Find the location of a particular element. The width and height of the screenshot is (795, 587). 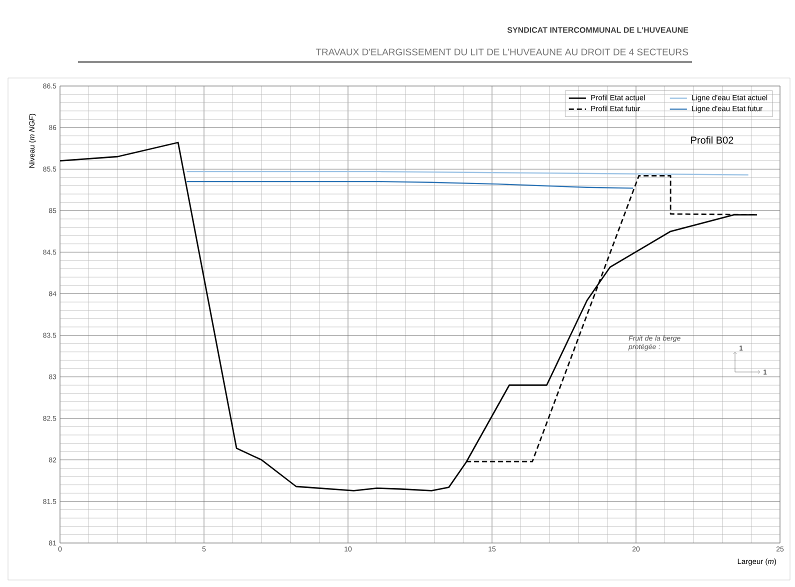

line-series is located at coordinates (410, 184).